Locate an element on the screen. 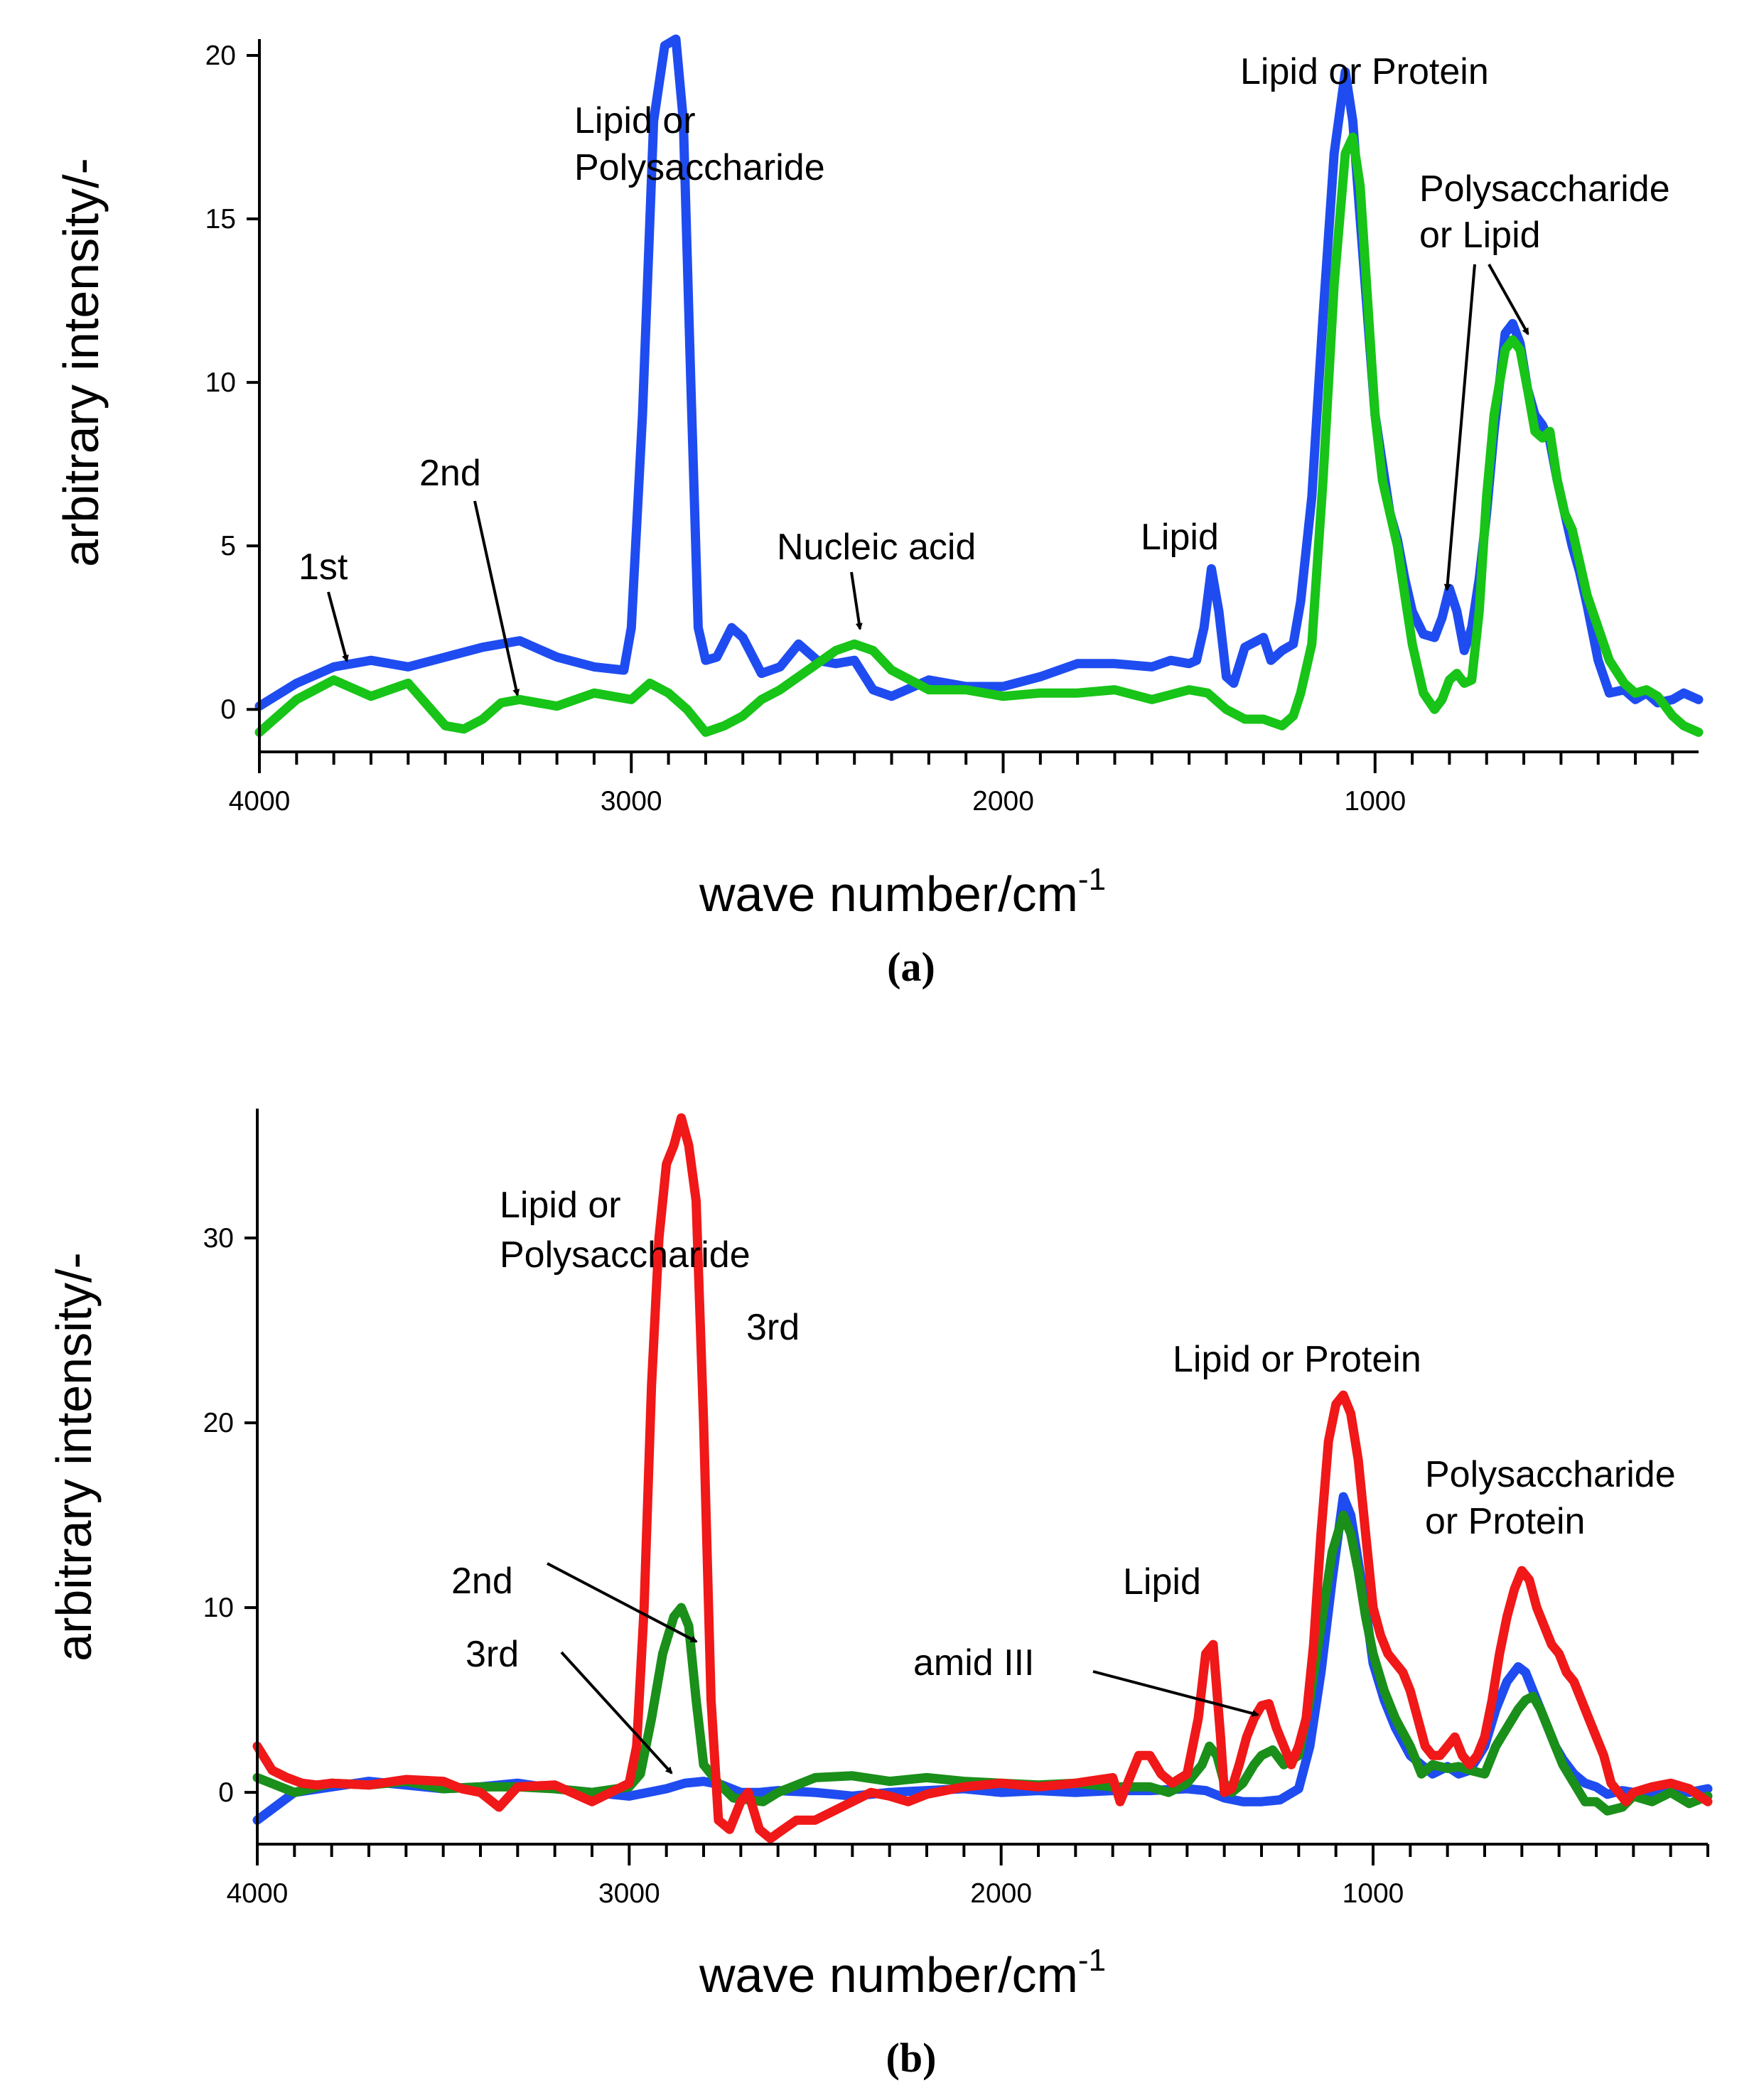  arrow-nucleic-acid is located at coordinates (856, 600).